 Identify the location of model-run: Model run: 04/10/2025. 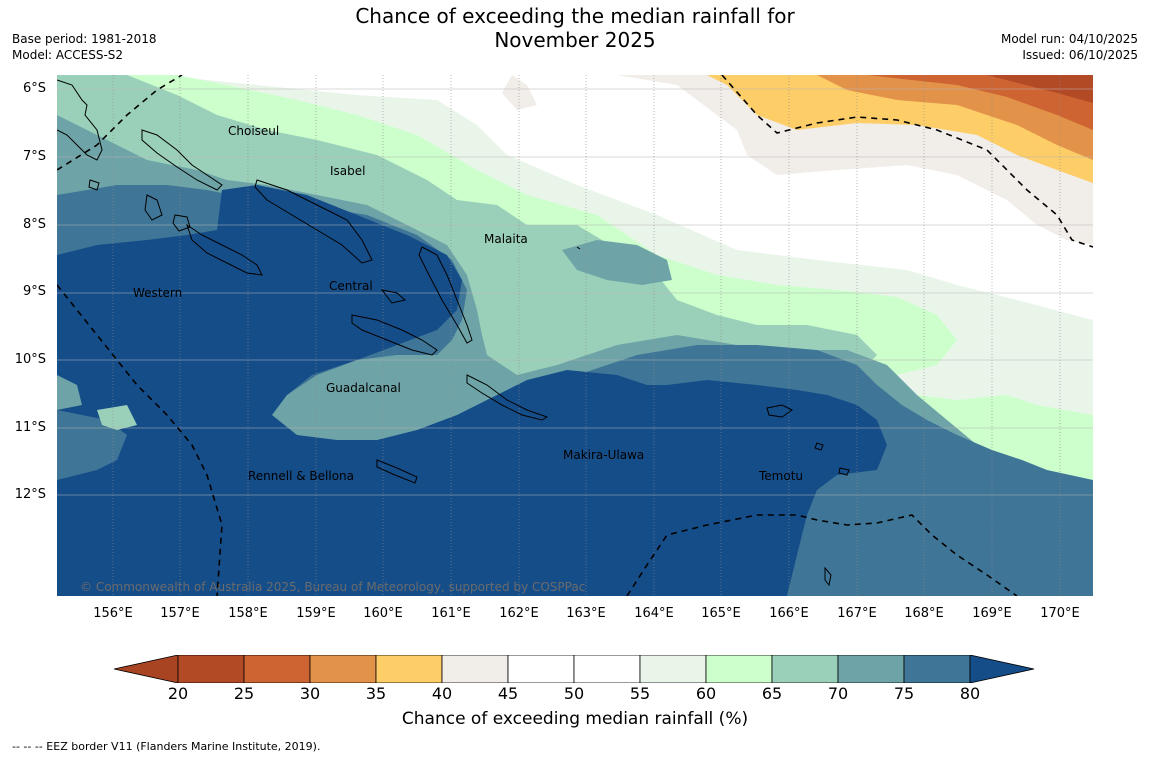
(1069, 39).